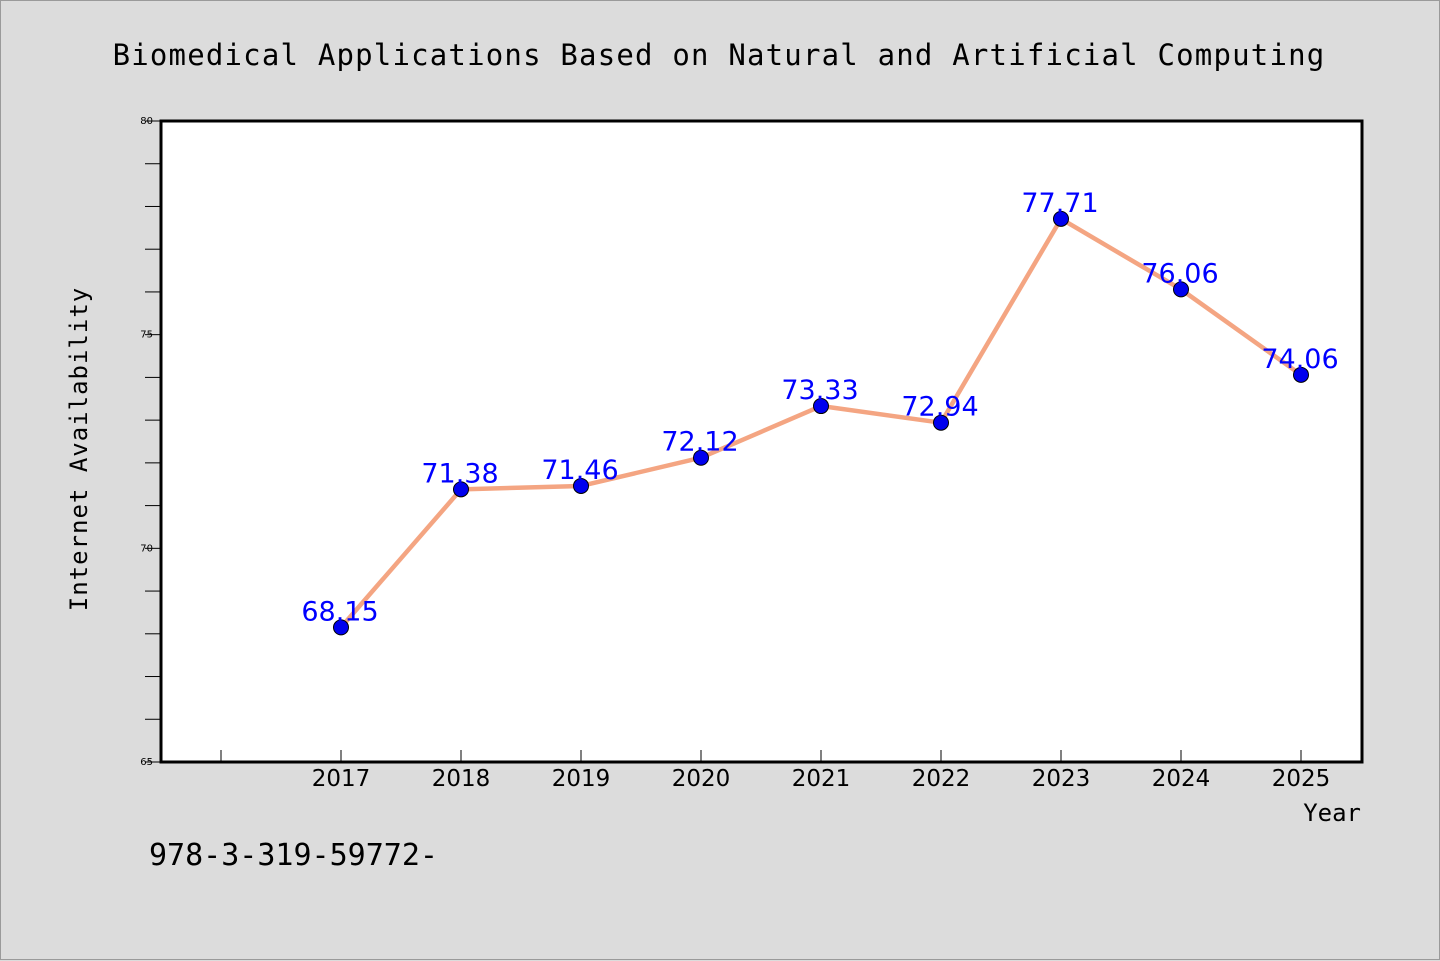 This screenshot has height=961, width=1440. I want to click on x-tick-label: 2019, so click(581, 779).